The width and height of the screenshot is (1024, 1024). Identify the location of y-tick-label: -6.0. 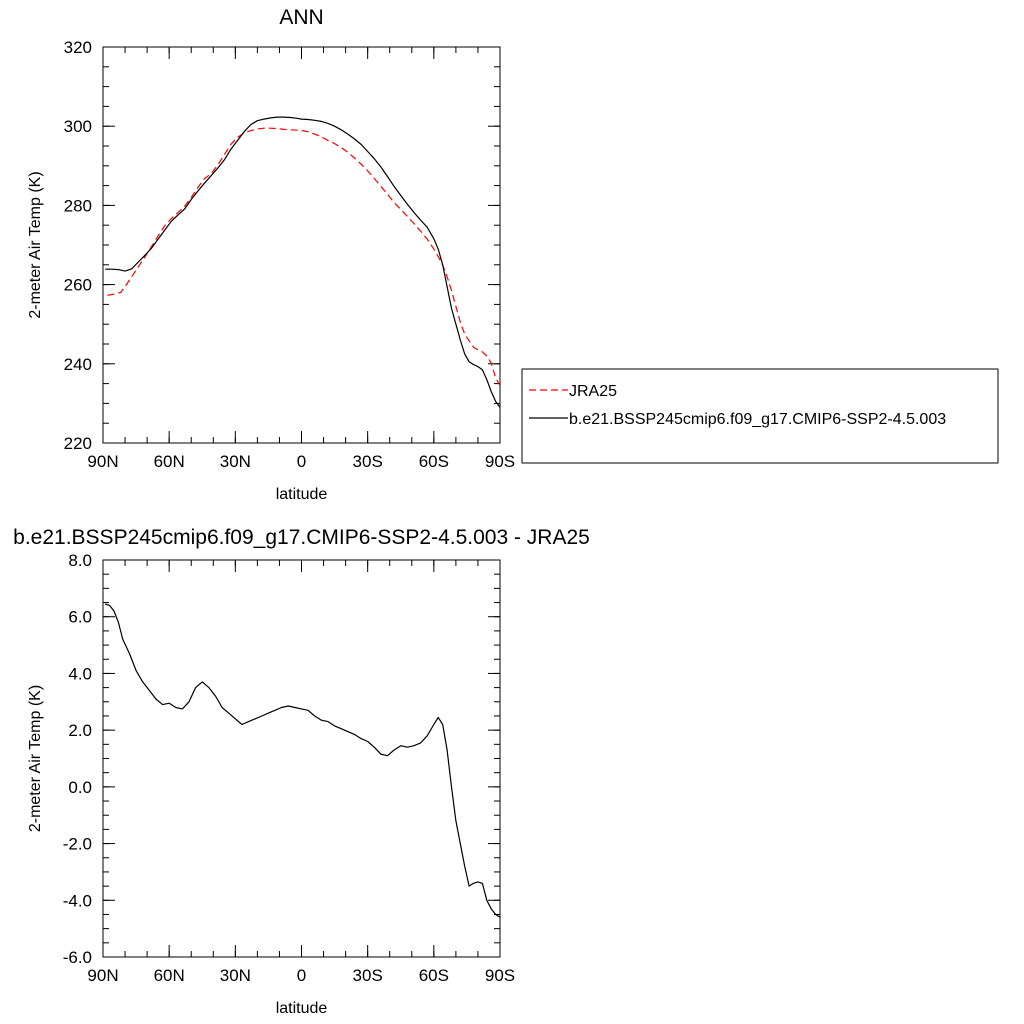
(77, 957).